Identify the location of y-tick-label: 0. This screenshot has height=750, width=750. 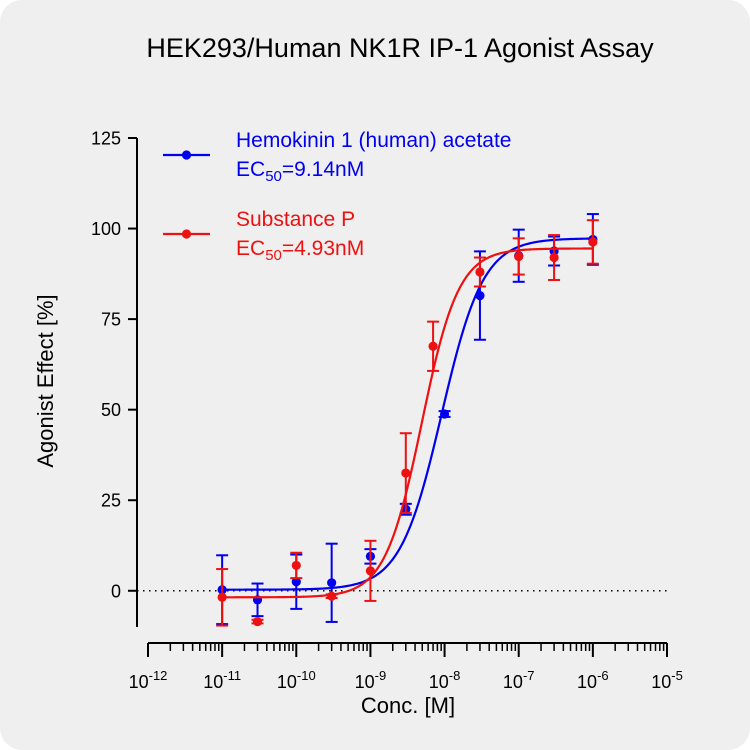
(116, 591).